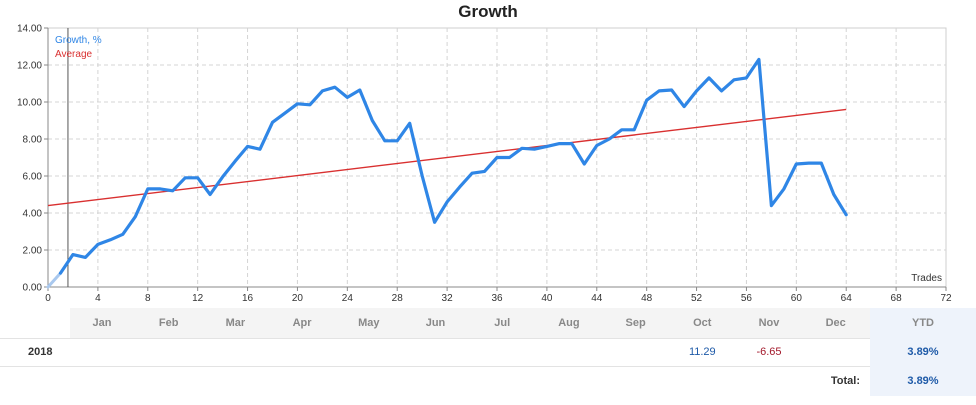 The image size is (976, 405). I want to click on x-tick-label: 28, so click(398, 298).